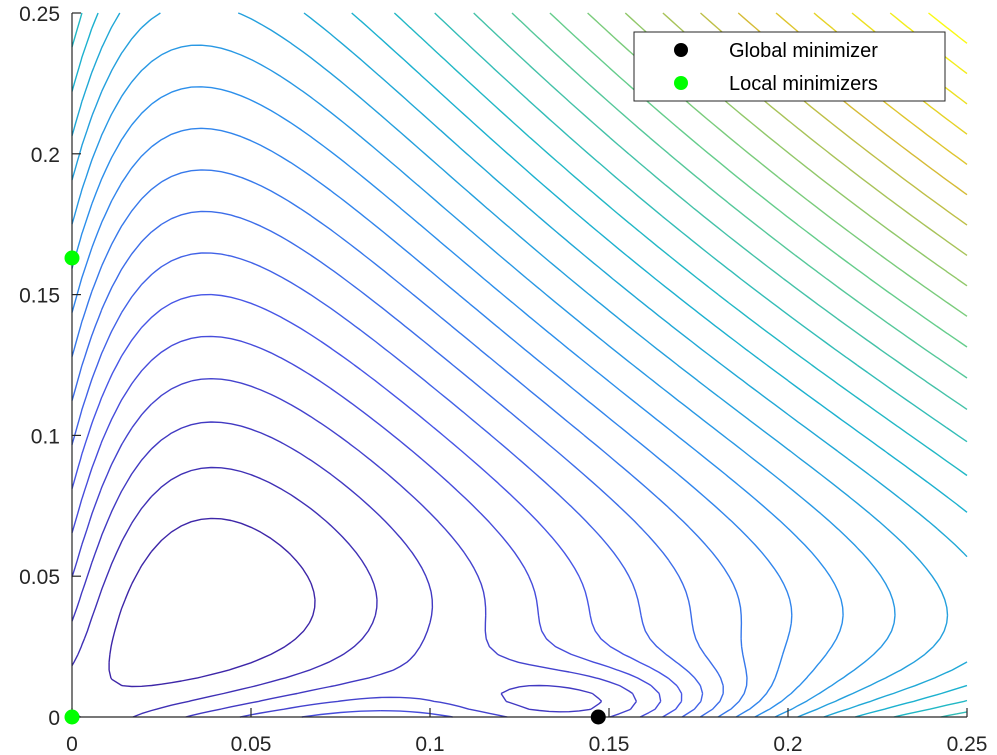 The width and height of the screenshot is (997, 755). I want to click on x-tick-label: 0.2, so click(787, 744).